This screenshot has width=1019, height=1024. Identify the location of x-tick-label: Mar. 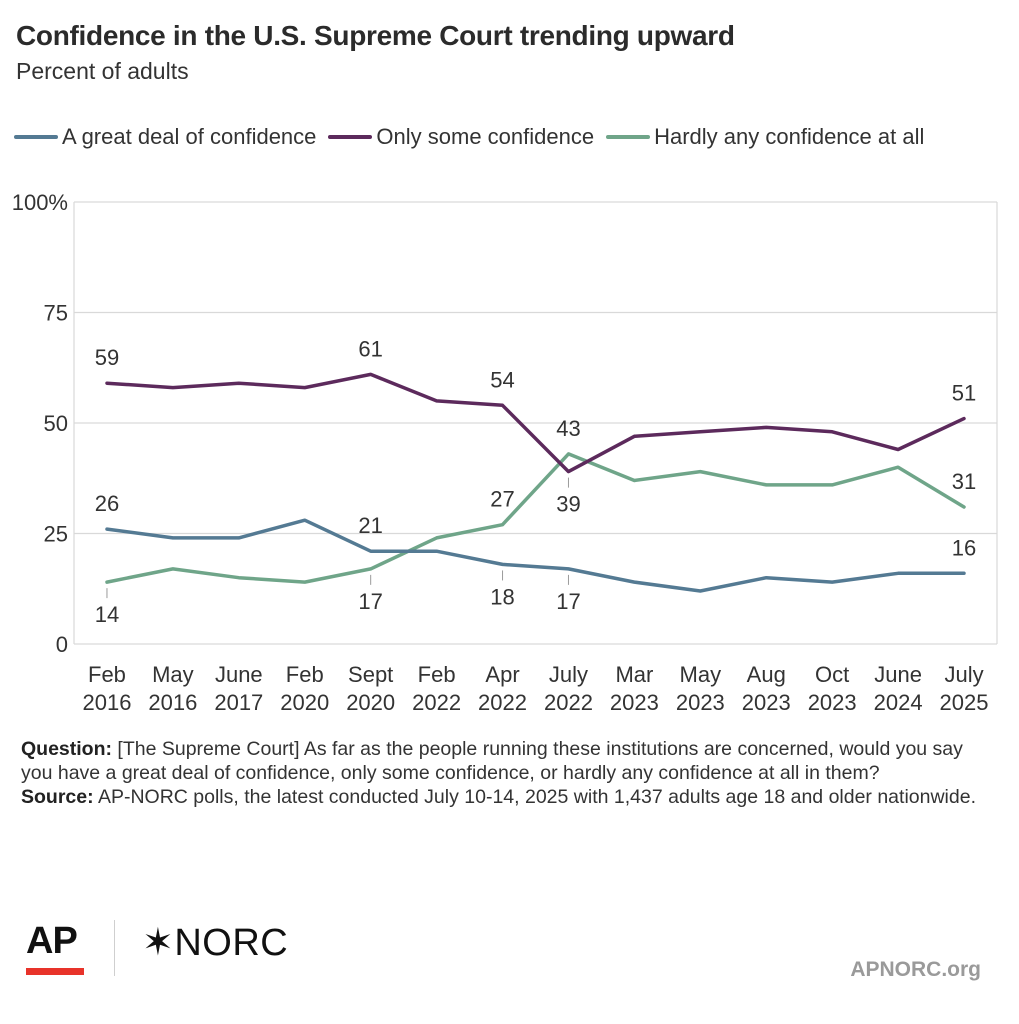
(634, 674).